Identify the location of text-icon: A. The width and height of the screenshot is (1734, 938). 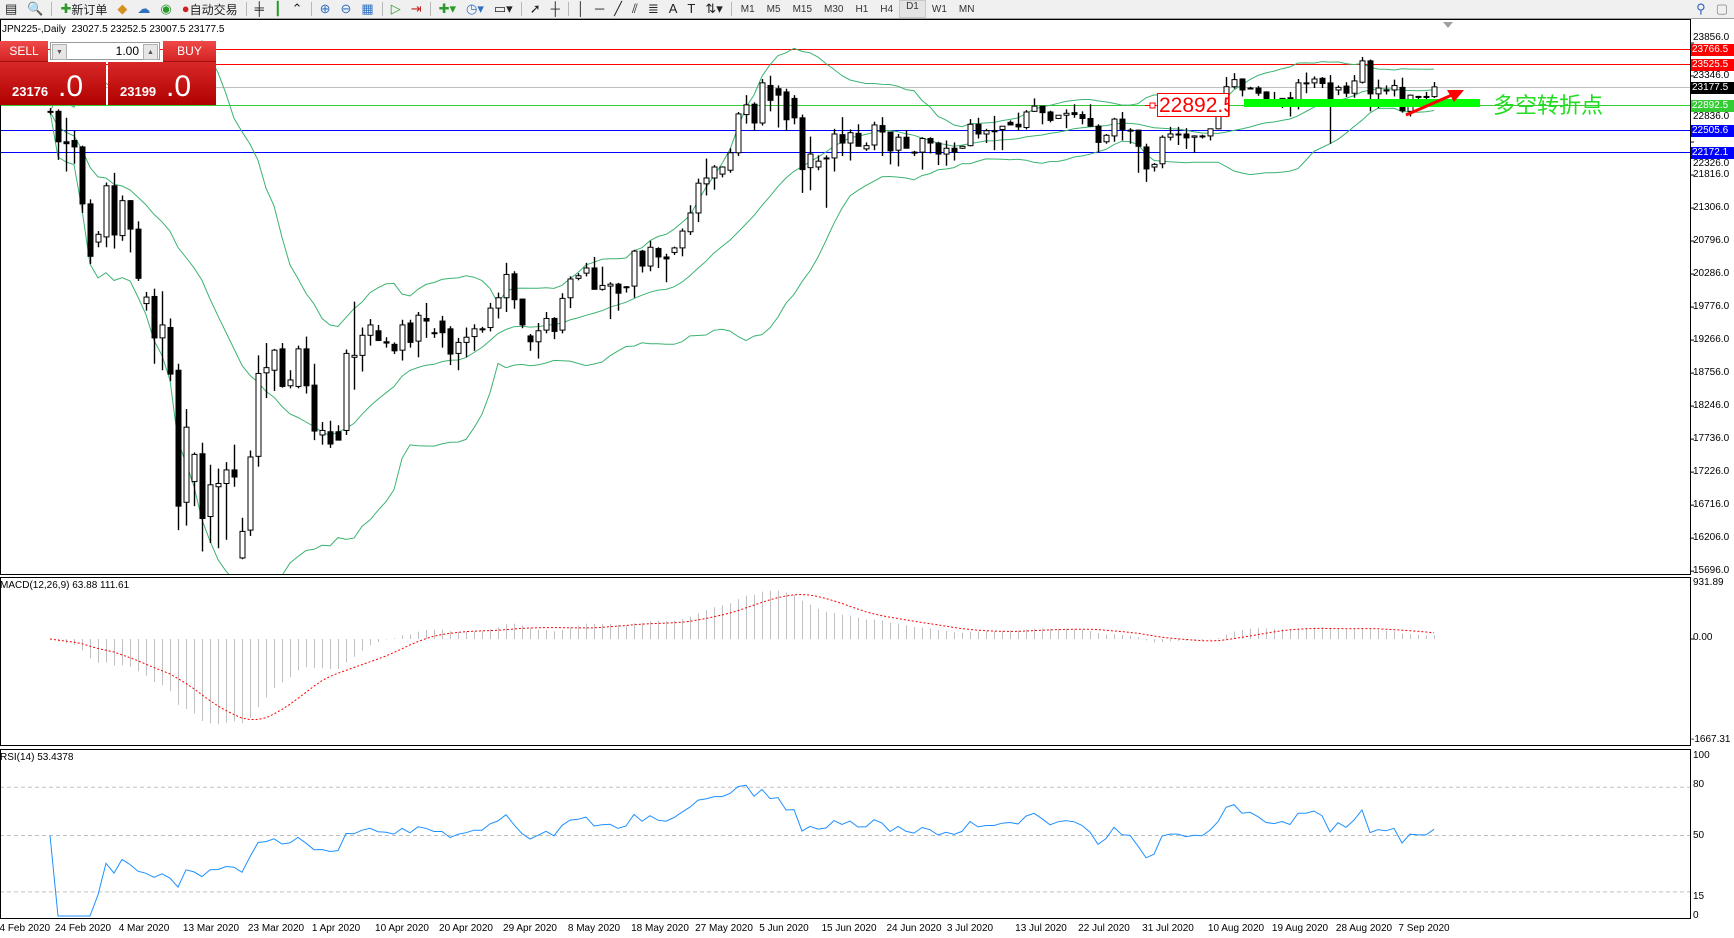
(673, 8).